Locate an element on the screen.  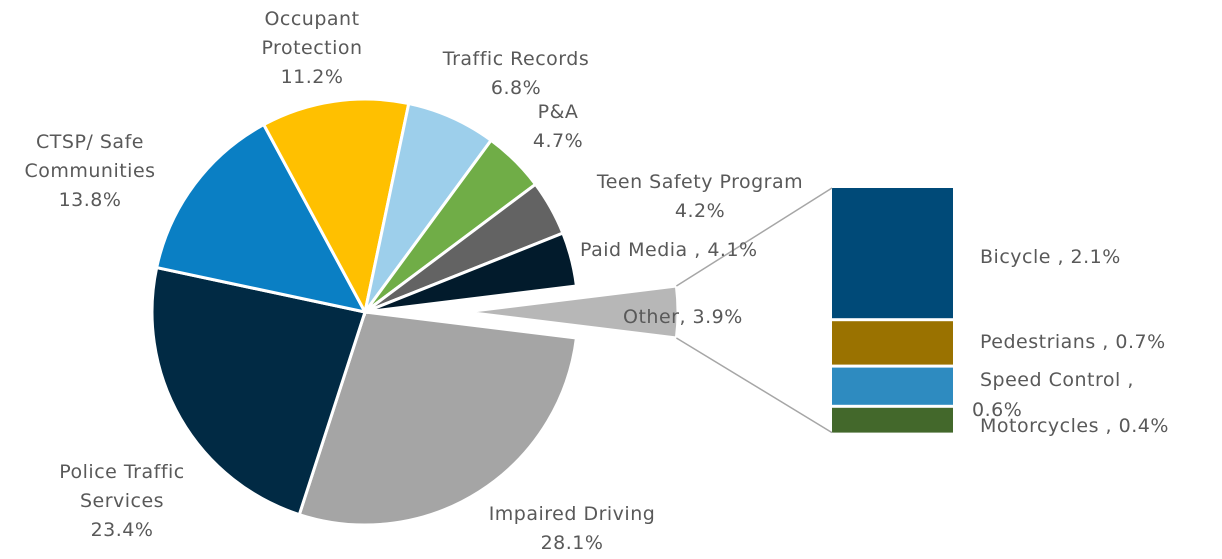
value-label: 11.2% is located at coordinates (312, 77).